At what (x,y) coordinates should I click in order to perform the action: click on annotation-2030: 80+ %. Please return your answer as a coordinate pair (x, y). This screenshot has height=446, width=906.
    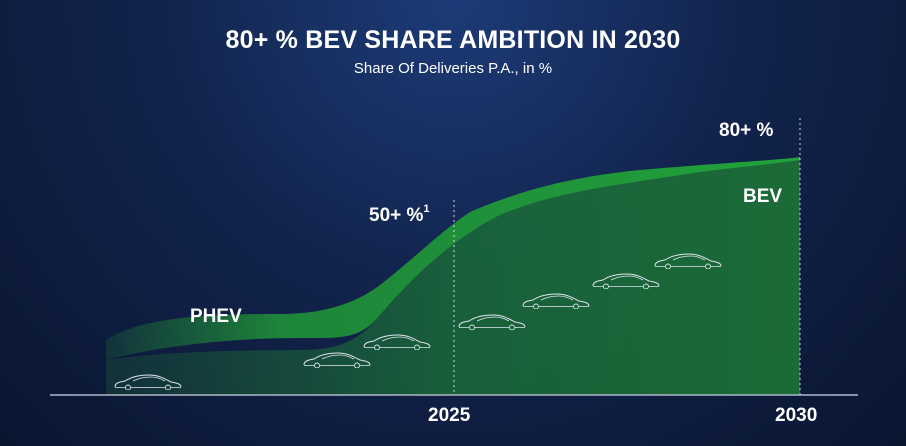
    Looking at the image, I should click on (746, 130).